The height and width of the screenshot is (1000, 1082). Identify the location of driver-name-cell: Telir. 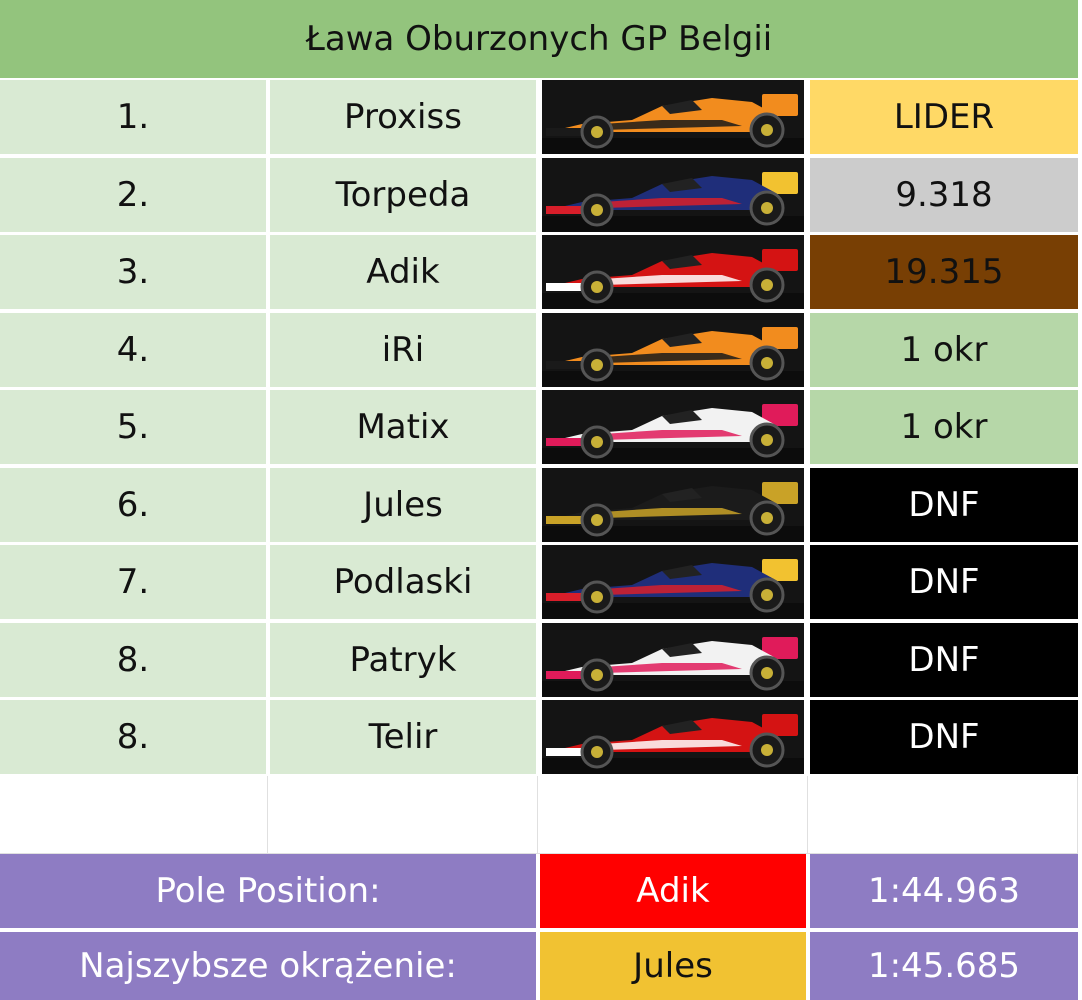
(403, 737).